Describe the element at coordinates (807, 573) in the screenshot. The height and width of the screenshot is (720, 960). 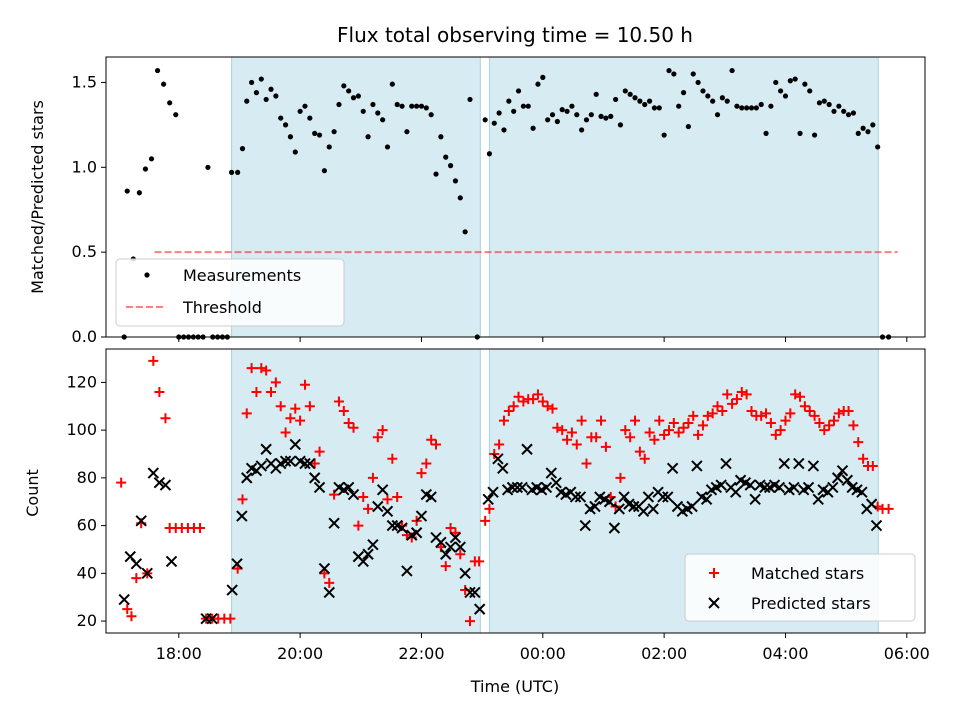
I see `legend-matched-label: Matched stars` at that location.